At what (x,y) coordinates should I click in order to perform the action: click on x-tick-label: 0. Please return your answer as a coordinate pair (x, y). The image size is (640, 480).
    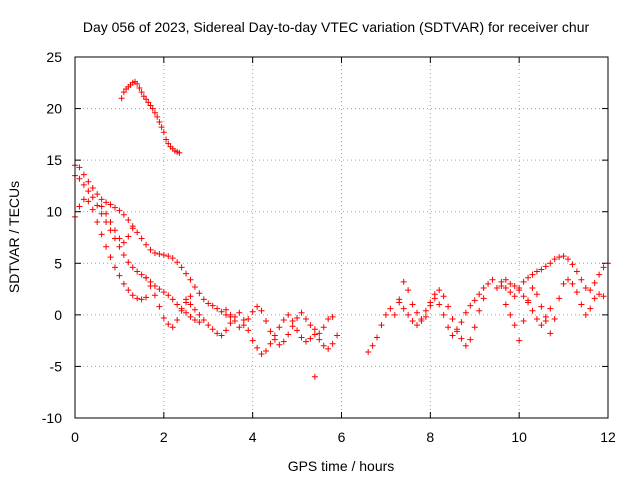
    Looking at the image, I should click on (75, 437).